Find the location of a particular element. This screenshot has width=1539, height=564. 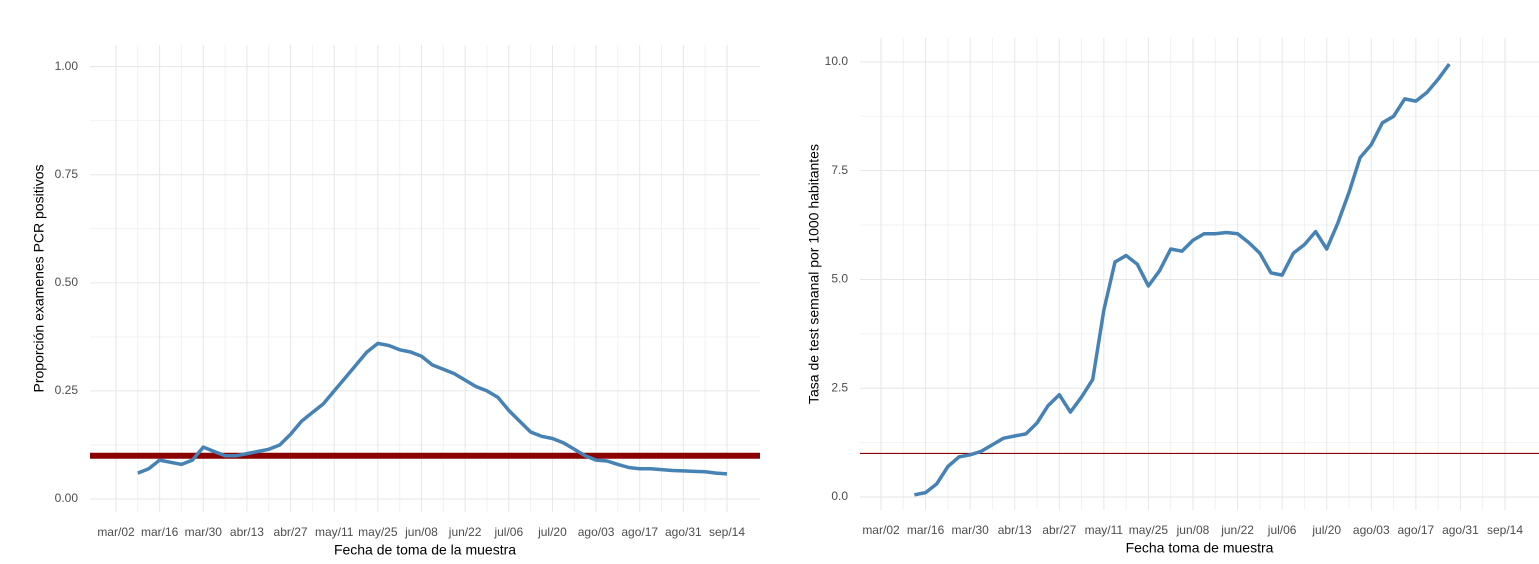

y-tick-label: 0.0 is located at coordinates (839, 496).